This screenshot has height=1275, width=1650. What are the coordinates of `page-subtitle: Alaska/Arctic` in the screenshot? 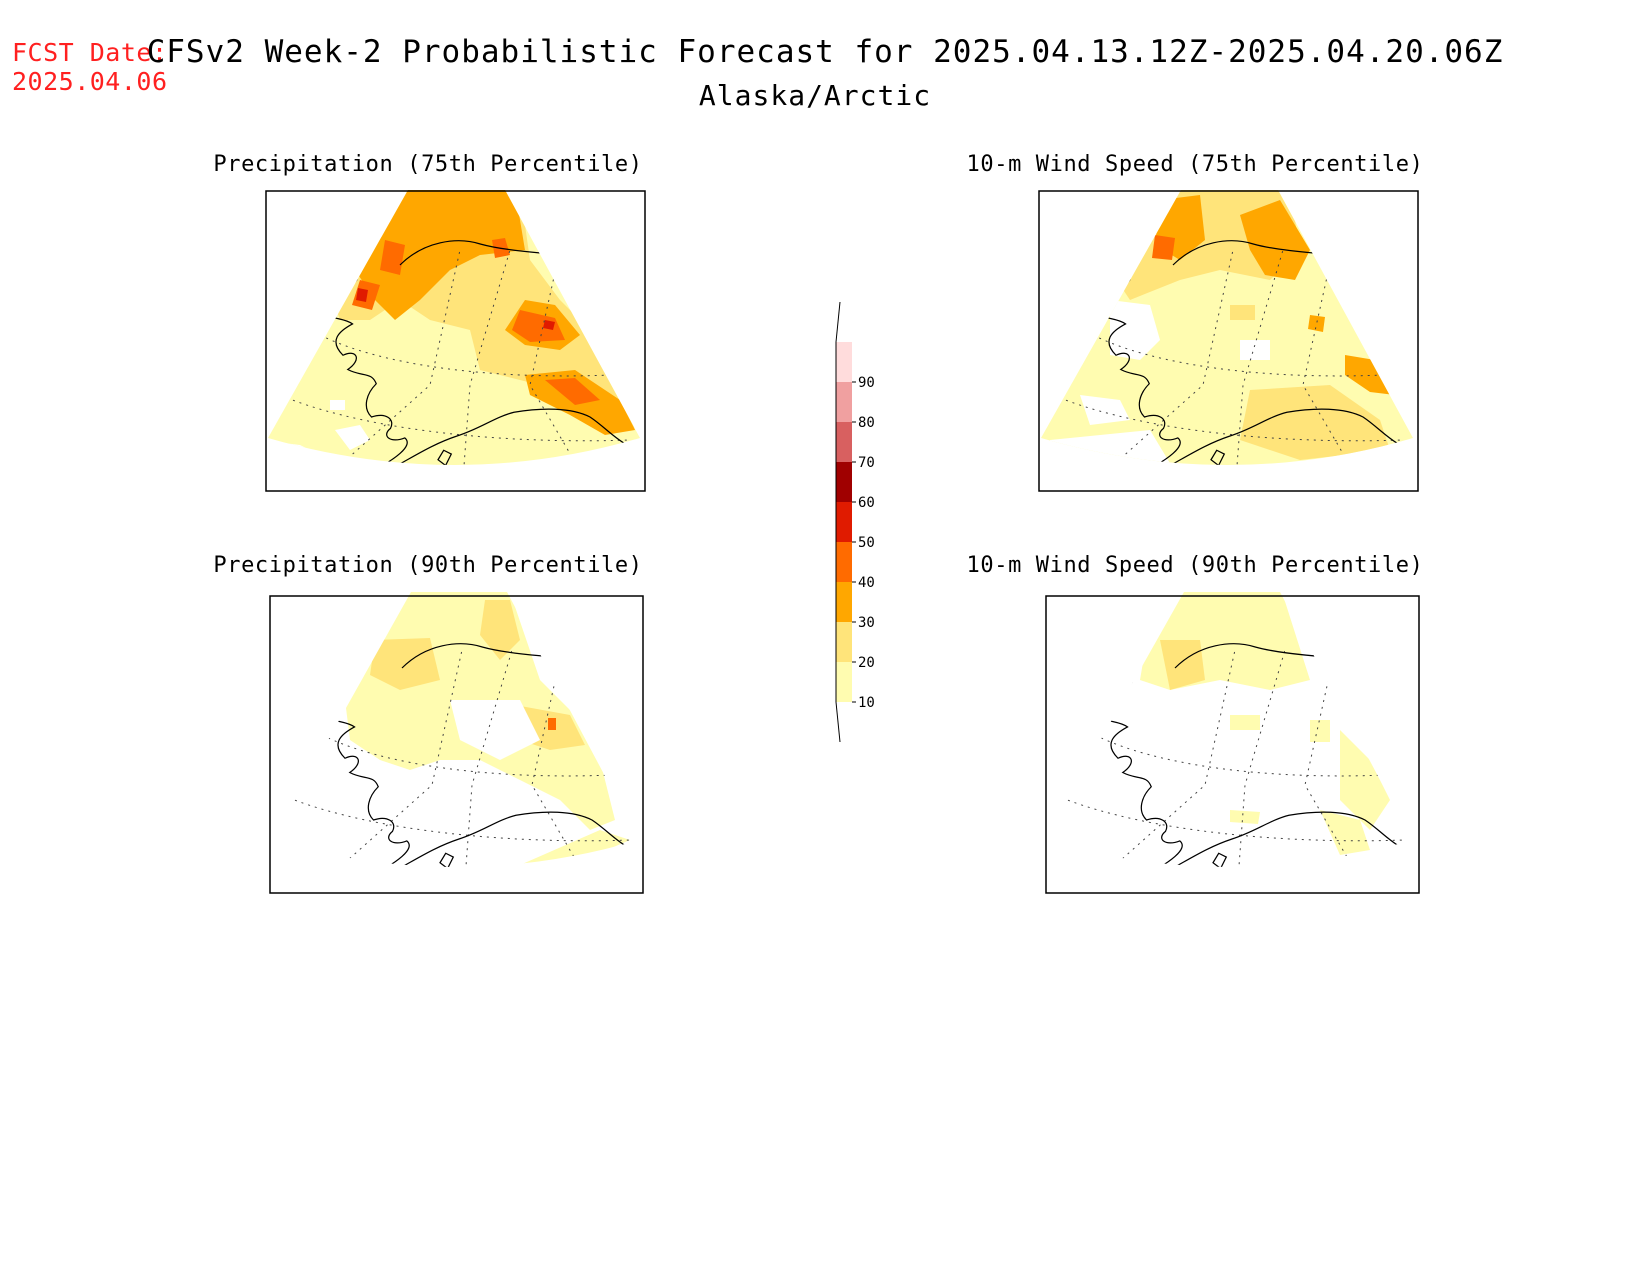 It's located at (815, 95).